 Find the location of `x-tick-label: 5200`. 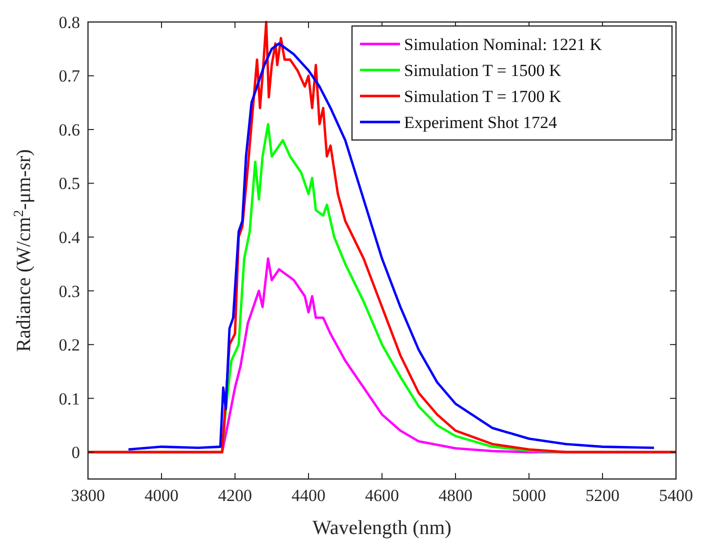

x-tick-label: 5200 is located at coordinates (603, 495).